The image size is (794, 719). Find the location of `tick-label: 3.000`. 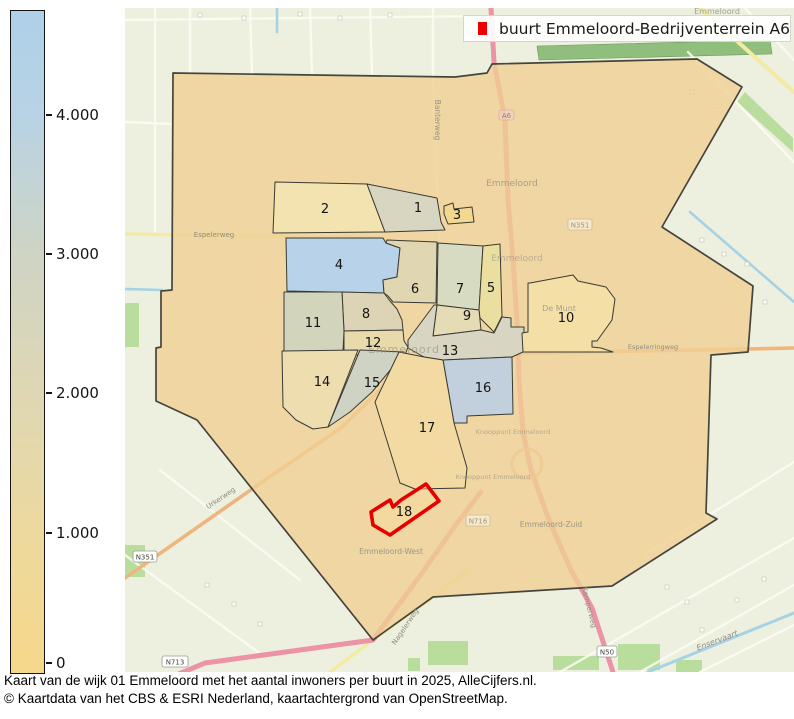

tick-label: 3.000 is located at coordinates (77, 254).